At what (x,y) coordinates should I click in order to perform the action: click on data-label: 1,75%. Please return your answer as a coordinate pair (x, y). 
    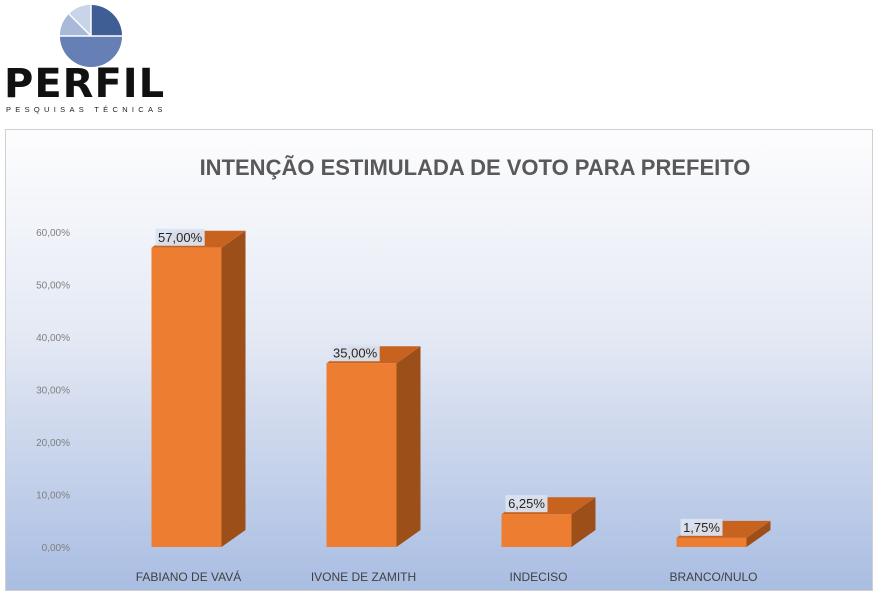
    Looking at the image, I should click on (701, 527).